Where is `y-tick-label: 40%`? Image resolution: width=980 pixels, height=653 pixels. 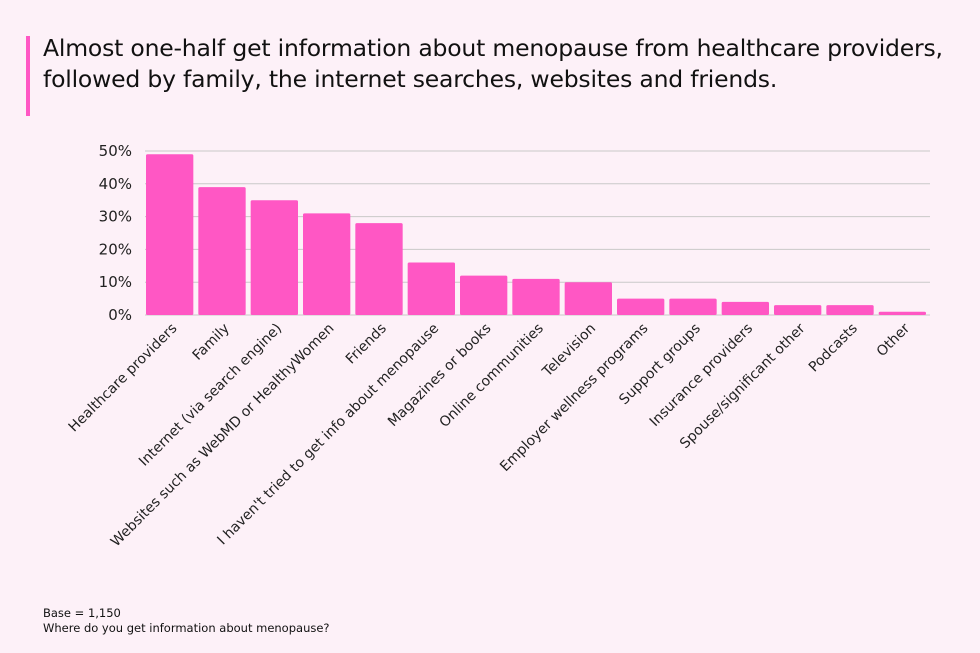
y-tick-label: 40% is located at coordinates (115, 184).